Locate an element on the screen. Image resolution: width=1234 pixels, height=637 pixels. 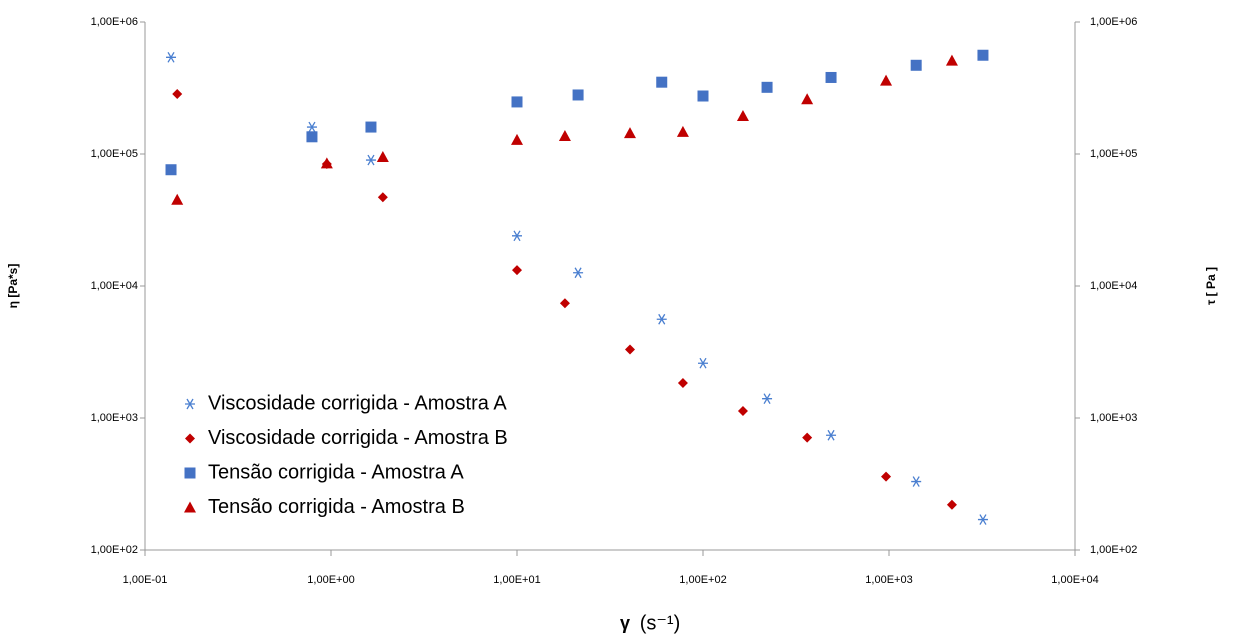
y2-tick-label: 1,00E+05 is located at coordinates (1113, 154).